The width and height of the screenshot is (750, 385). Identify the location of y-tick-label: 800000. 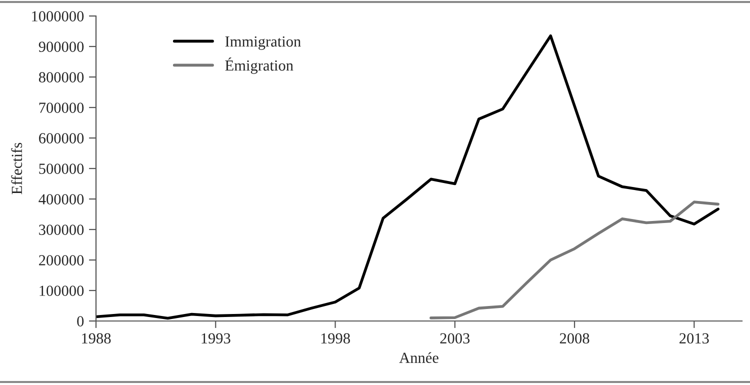
(61, 77).